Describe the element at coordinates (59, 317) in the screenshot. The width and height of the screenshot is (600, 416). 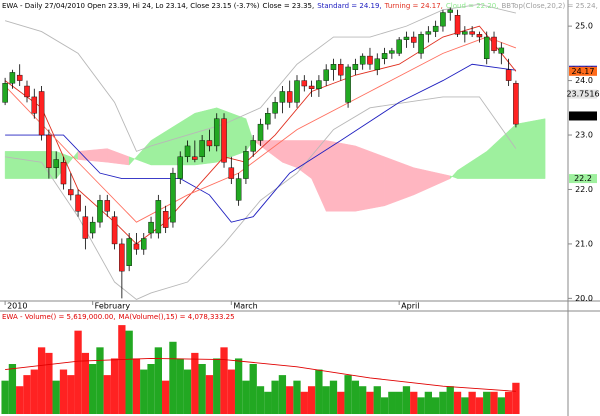
I see `legend-item: EWA - Volume() = 5,619,000.00,` at that location.